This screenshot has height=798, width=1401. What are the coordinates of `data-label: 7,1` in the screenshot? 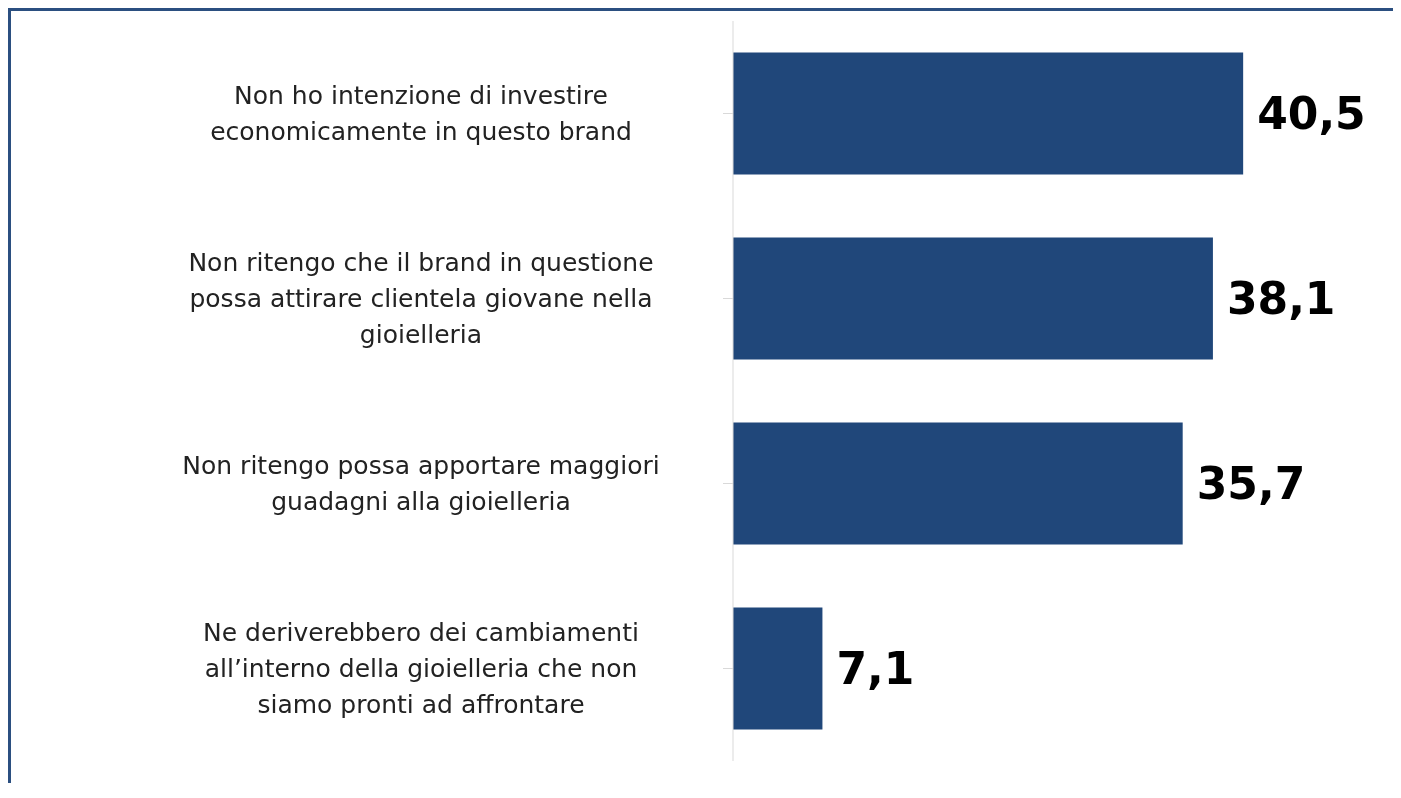 It's located at (875, 669).